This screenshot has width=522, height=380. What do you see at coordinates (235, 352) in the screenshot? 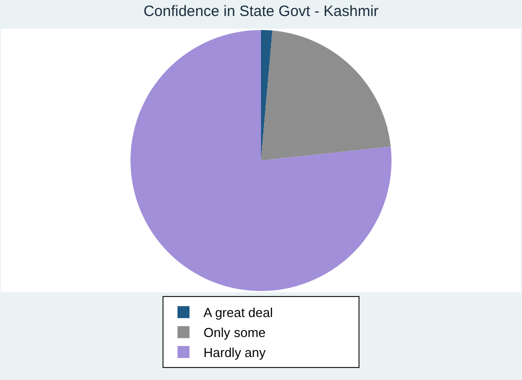
I see `legend-label: Hardly any` at bounding box center [235, 352].